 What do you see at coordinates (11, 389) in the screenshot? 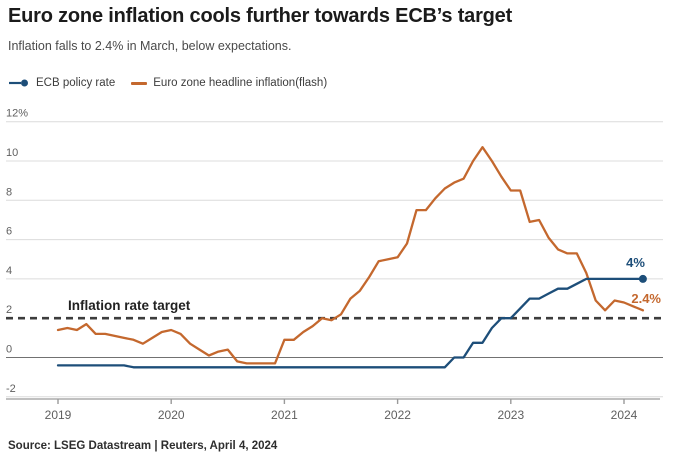
I see `y-axis-label--2: -2` at bounding box center [11, 389].